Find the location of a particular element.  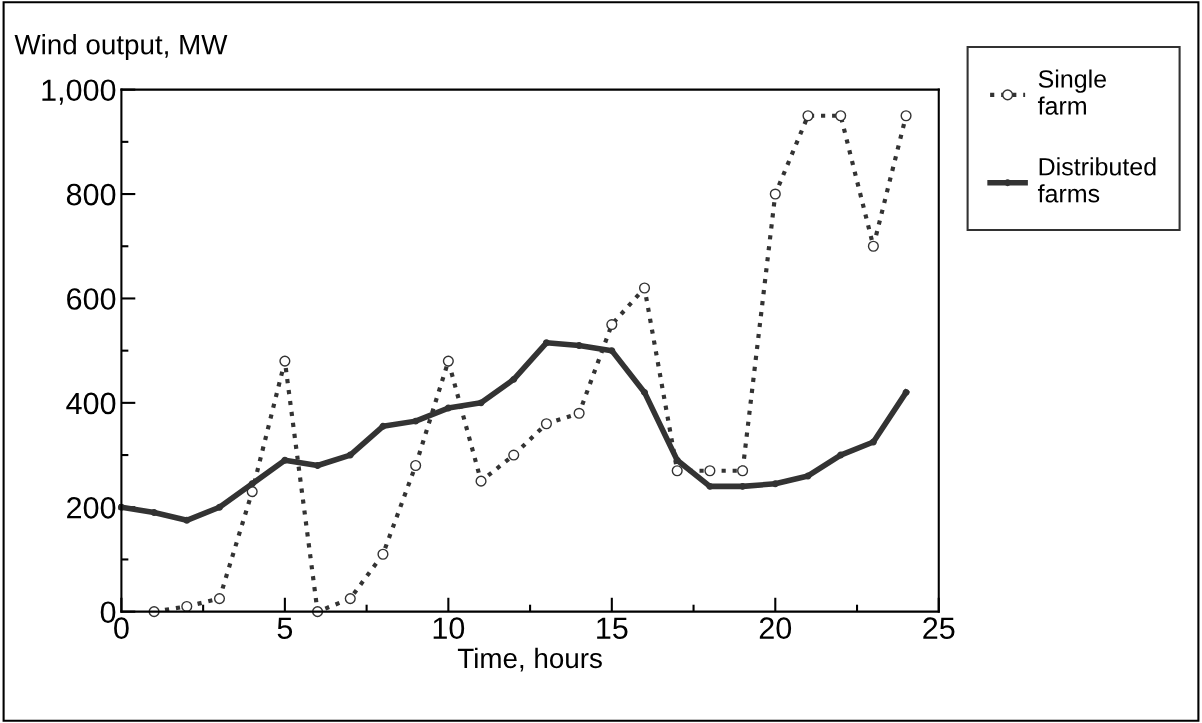

y-tick-label: 0 is located at coordinates (108, 612).